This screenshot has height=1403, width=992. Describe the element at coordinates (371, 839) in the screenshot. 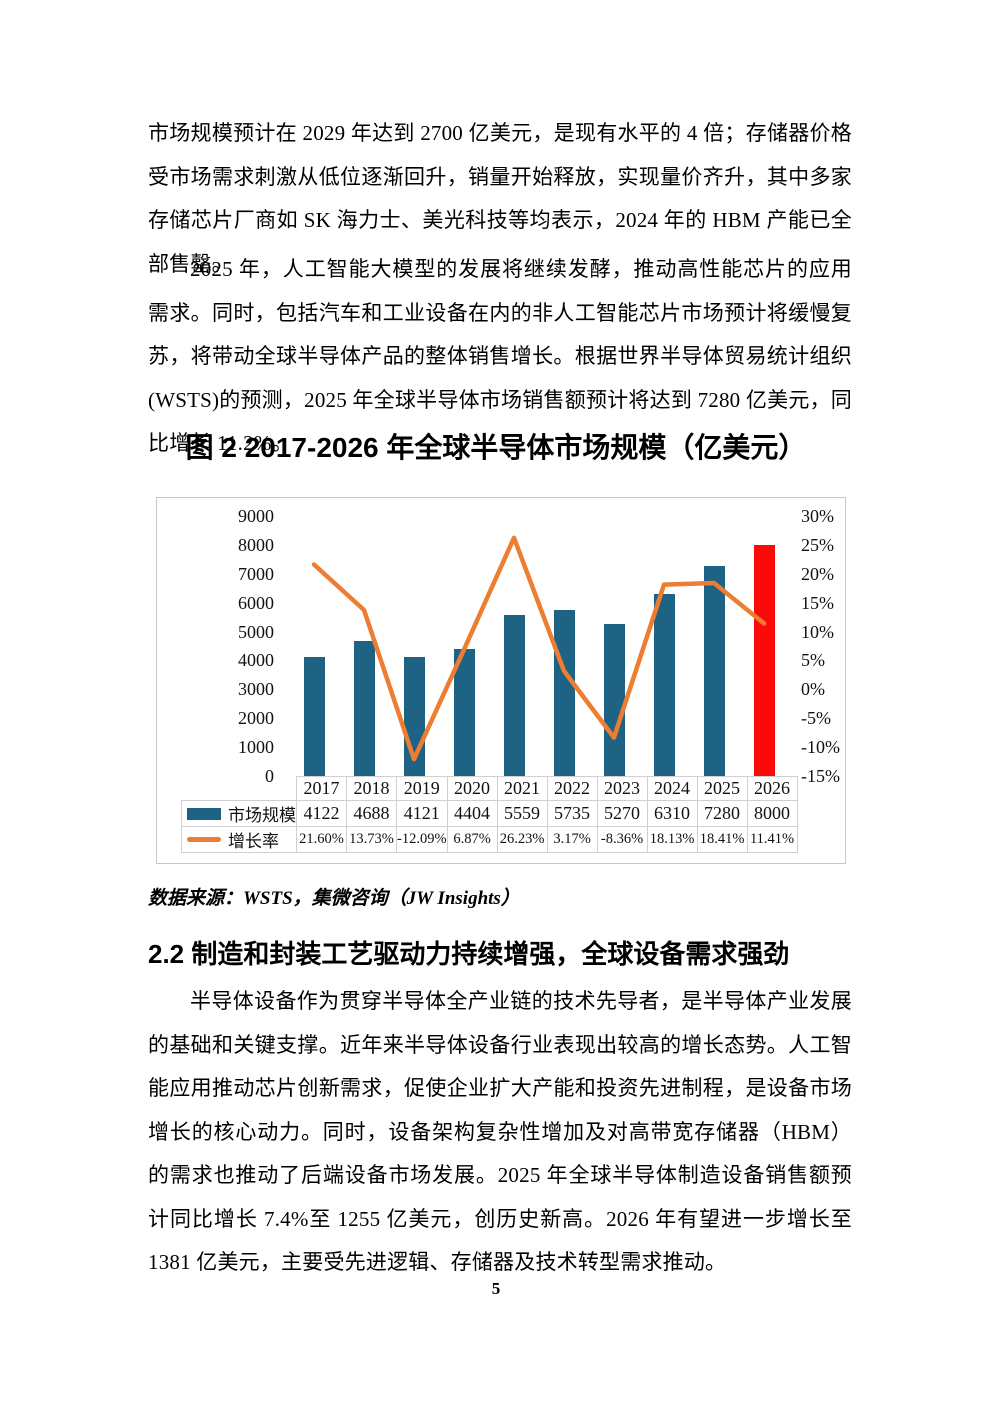

I see `growth-rate-value-cell: 13.73%` at that location.